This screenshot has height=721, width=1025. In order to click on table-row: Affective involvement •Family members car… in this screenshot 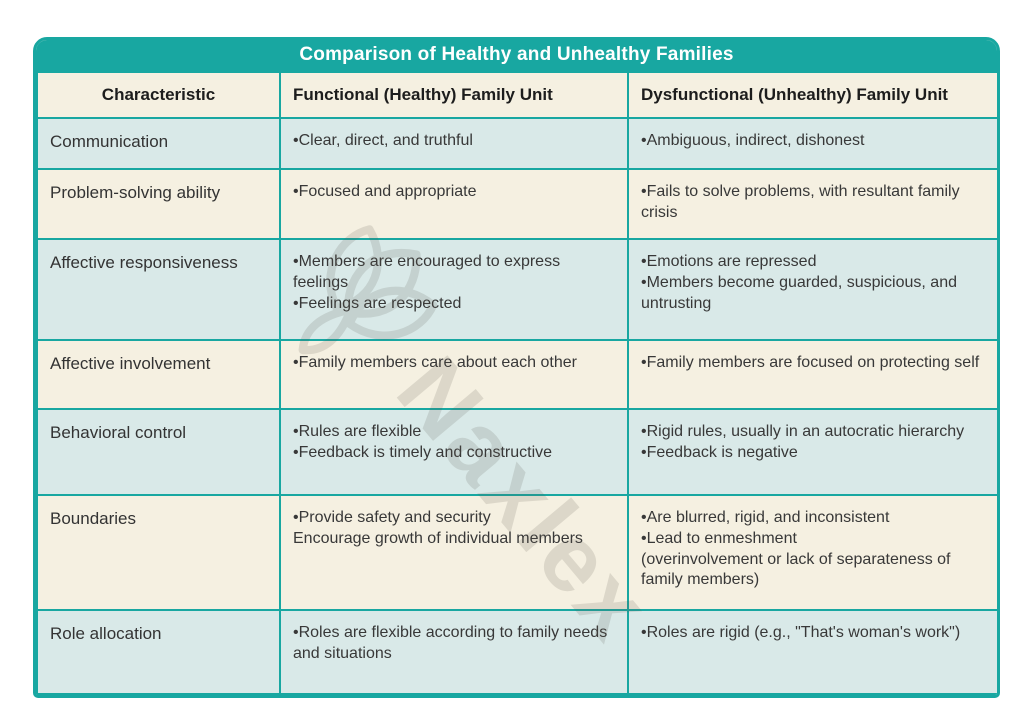, I will do `click(516, 374)`.